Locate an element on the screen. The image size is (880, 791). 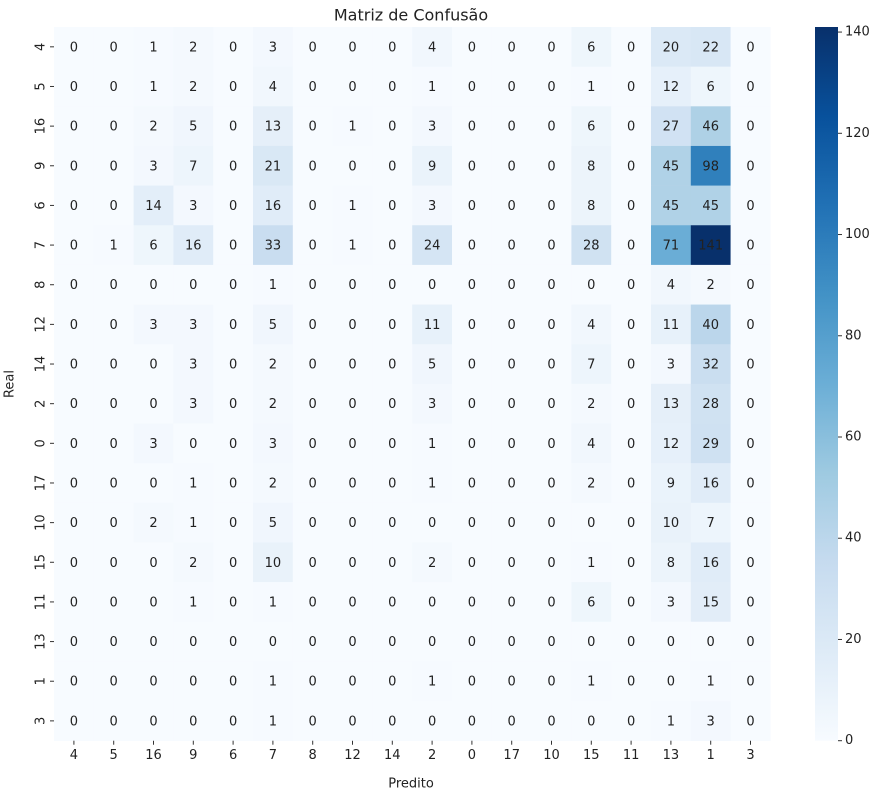
cell-label: 6 is located at coordinates (591, 47).